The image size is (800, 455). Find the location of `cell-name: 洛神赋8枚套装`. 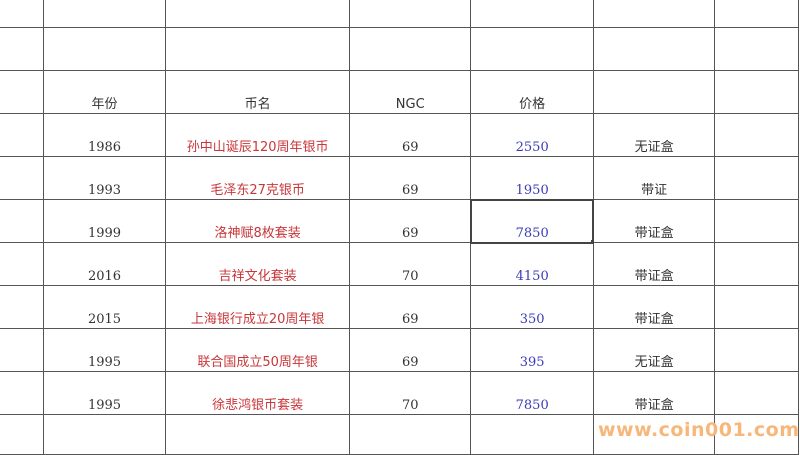

cell-name: 洛神赋8枚套装 is located at coordinates (257, 221).